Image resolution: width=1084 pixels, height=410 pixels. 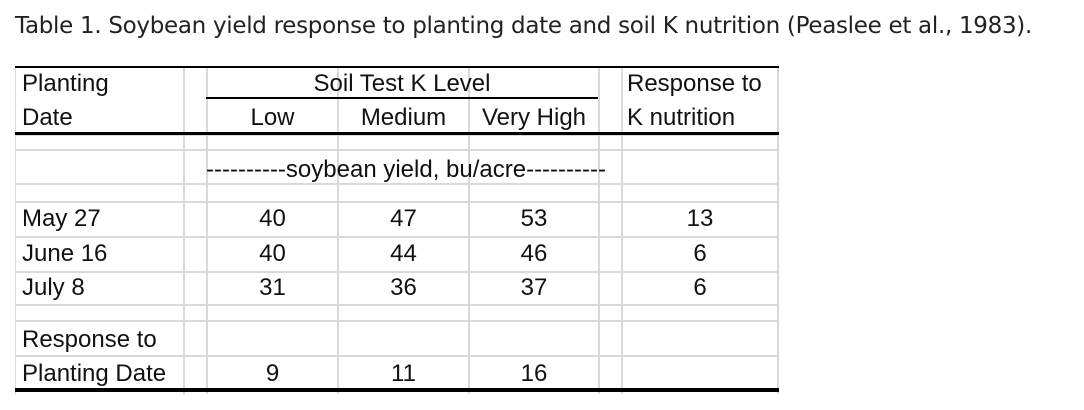 I want to click on footer-medium: 11, so click(x=403, y=373).